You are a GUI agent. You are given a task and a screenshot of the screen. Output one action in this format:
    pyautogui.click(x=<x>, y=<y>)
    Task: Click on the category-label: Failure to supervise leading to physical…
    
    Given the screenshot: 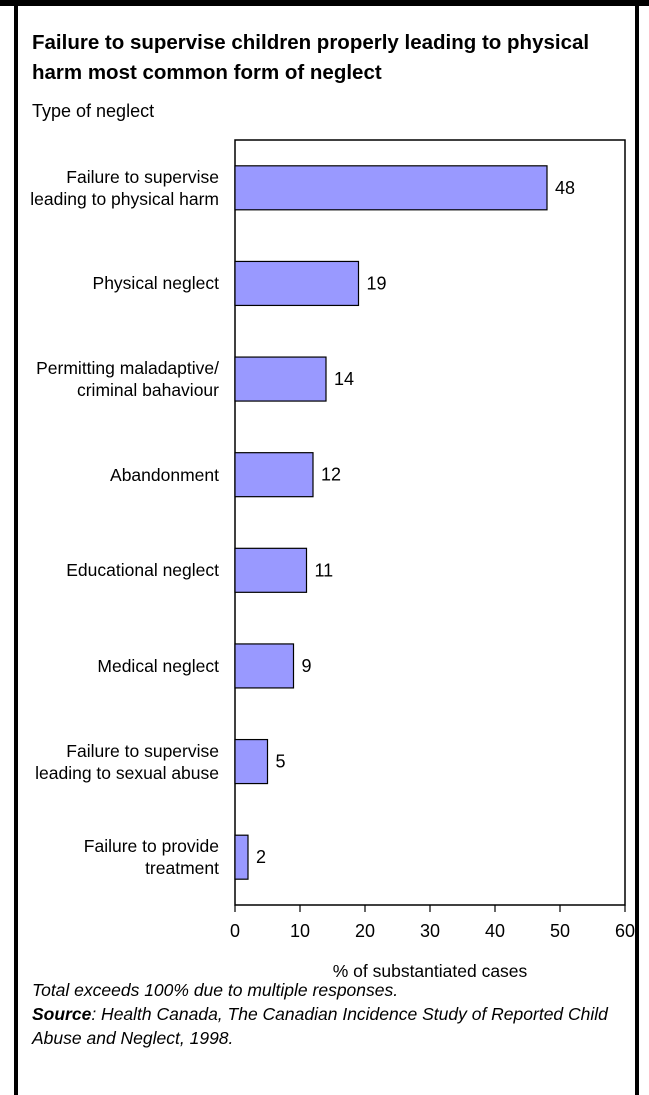 What is the action you would take?
    pyautogui.click(x=124, y=187)
    